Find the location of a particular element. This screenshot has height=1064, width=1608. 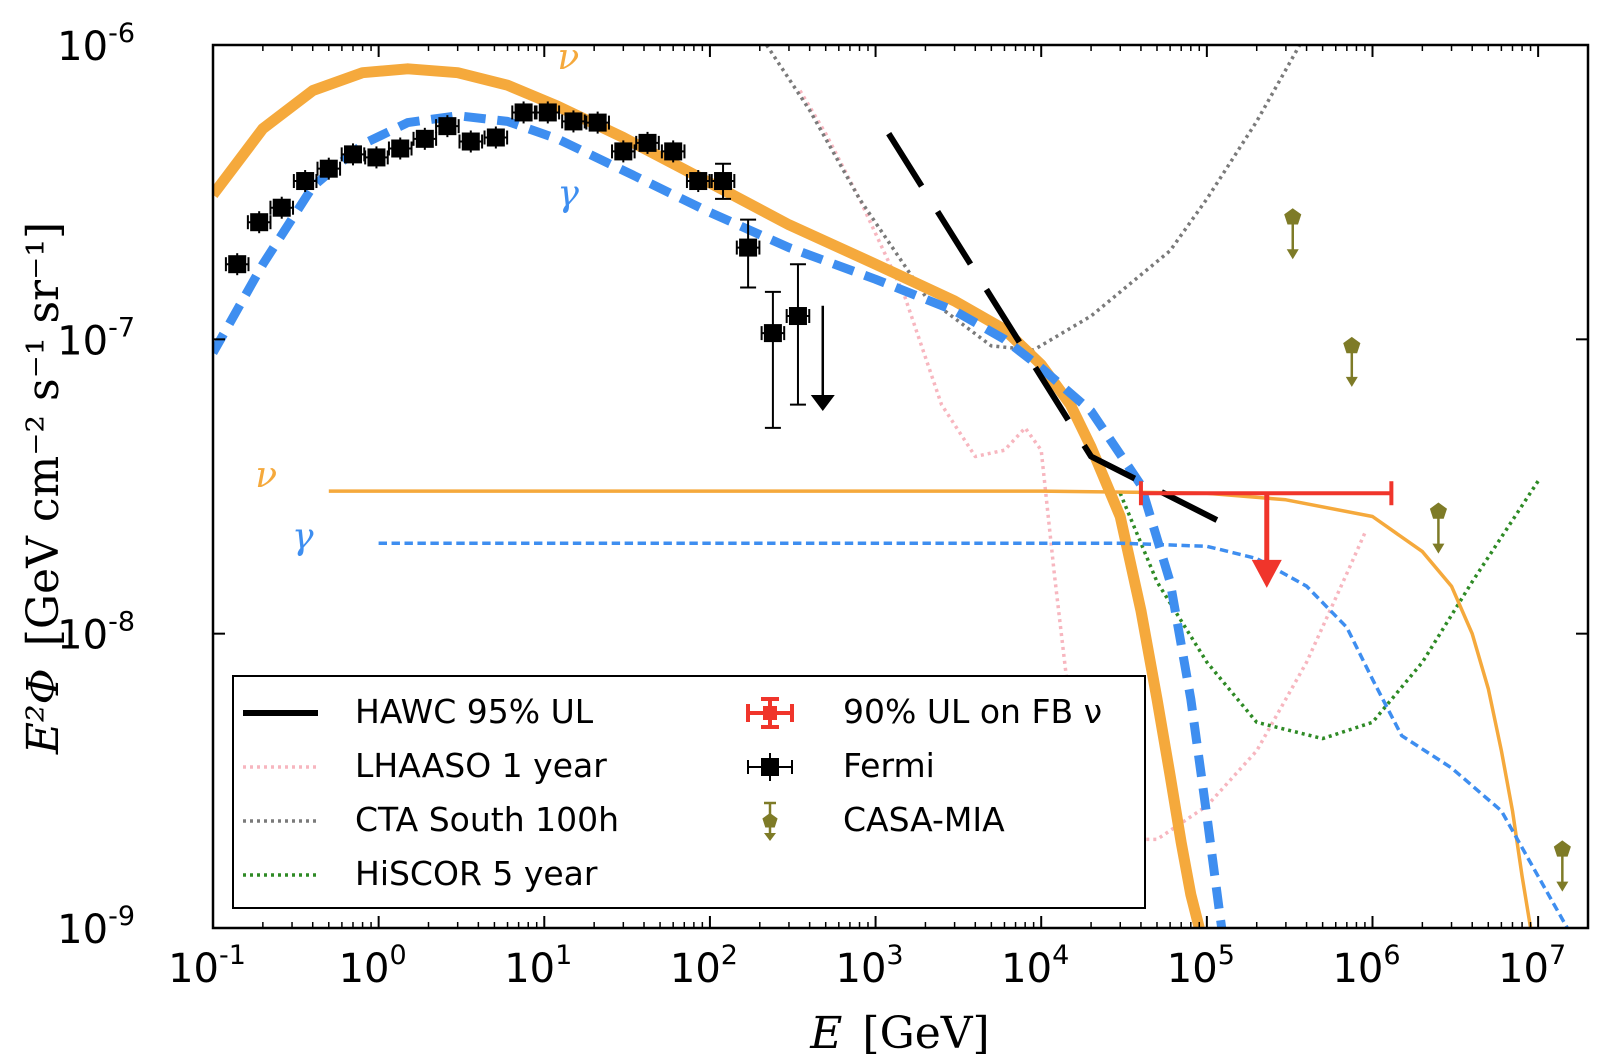

x-tick-label: 10⁰ is located at coordinates (373, 966).